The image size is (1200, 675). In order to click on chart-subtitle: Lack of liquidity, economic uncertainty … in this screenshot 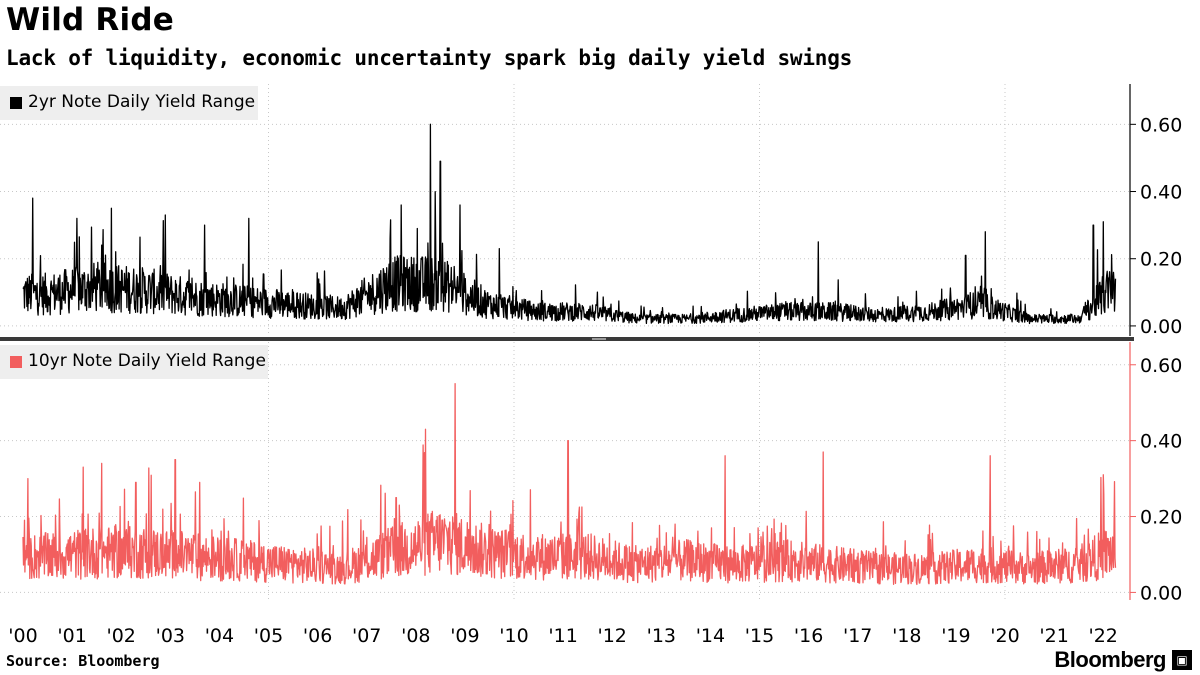, I will do `click(429, 58)`.